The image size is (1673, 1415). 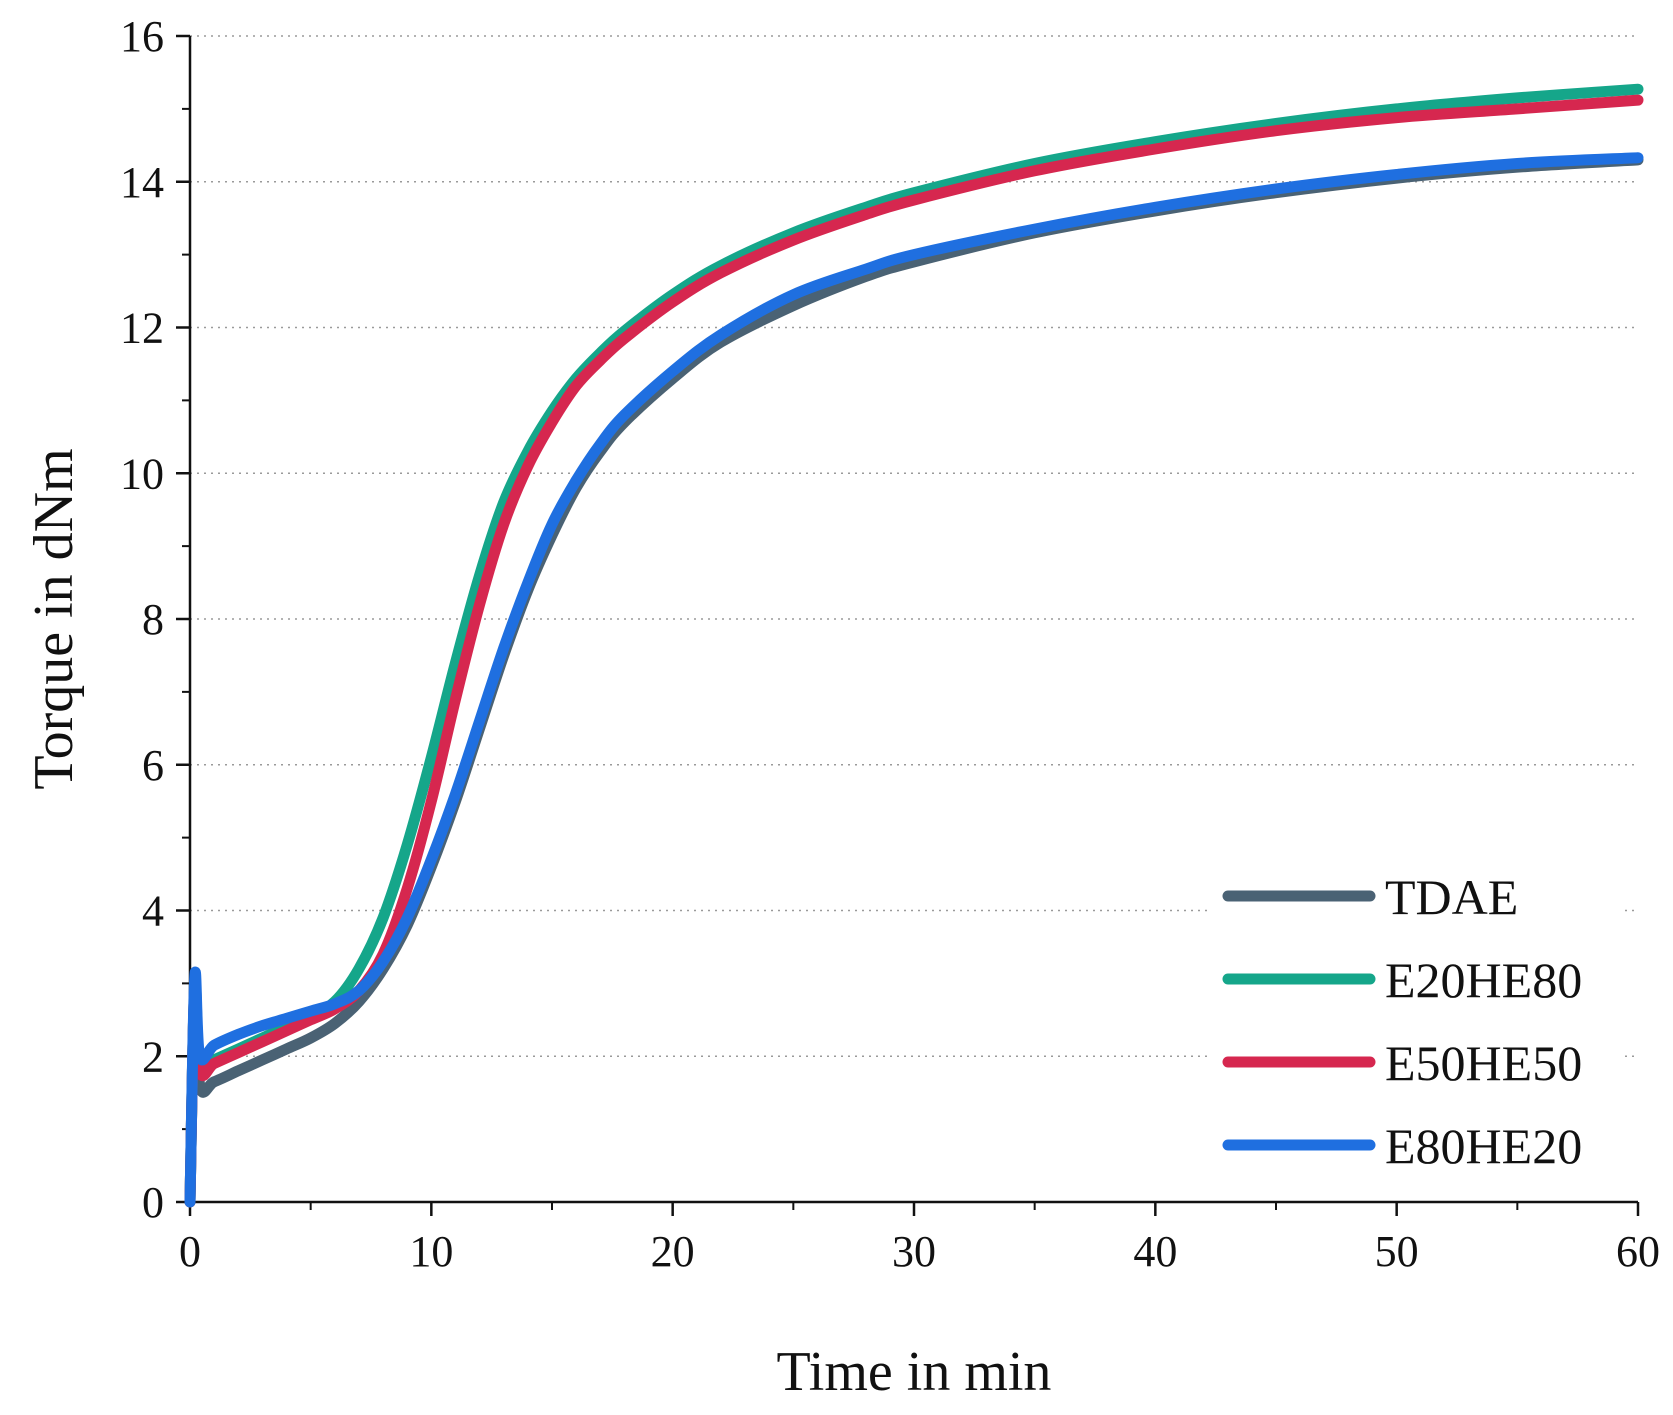 What do you see at coordinates (153, 765) in the screenshot?
I see `y-tick-label: 6` at bounding box center [153, 765].